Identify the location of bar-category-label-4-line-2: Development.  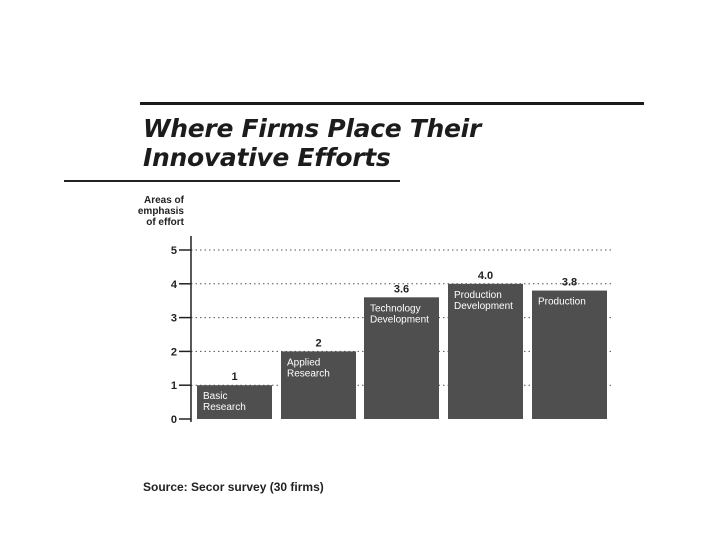
(483, 306).